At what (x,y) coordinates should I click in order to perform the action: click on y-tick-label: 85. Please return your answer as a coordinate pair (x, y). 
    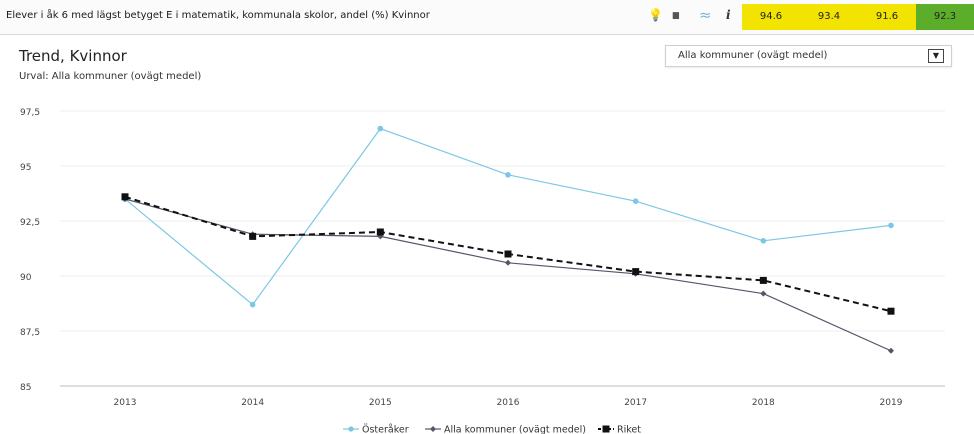
    Looking at the image, I should click on (25, 388).